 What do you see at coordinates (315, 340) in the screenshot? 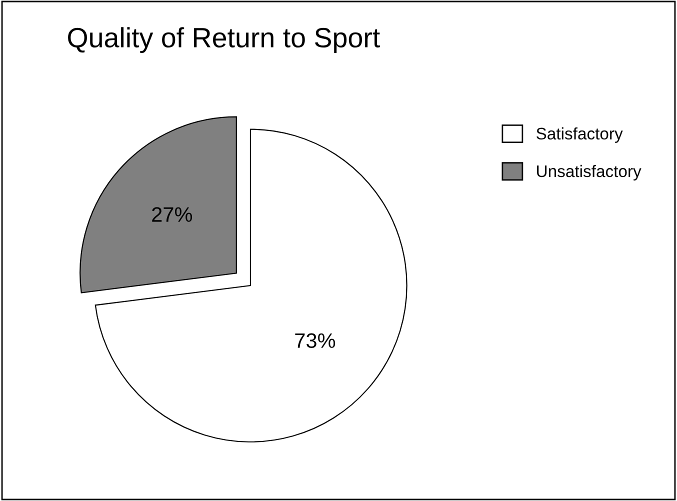
I see `data-label: 73%` at bounding box center [315, 340].